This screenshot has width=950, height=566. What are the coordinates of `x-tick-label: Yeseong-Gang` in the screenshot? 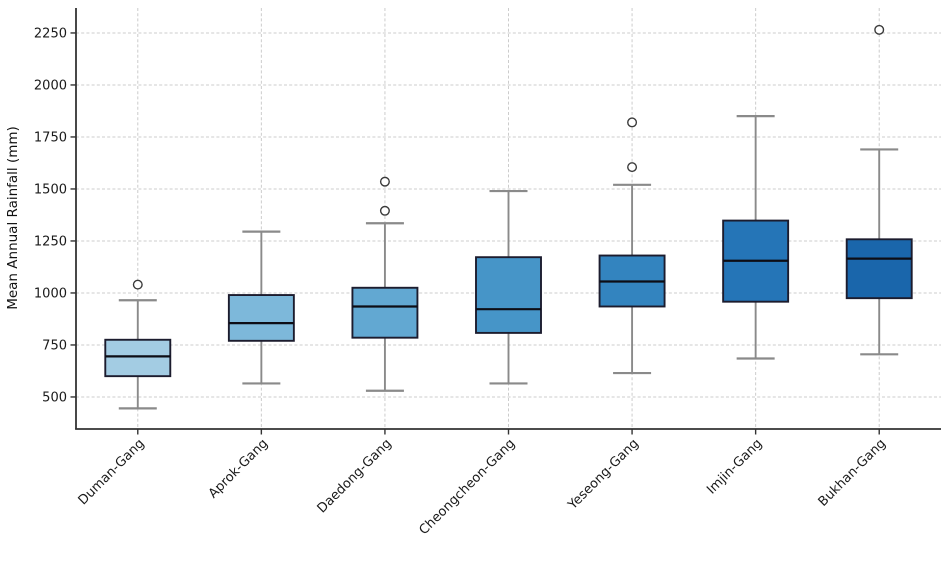 It's located at (603, 474).